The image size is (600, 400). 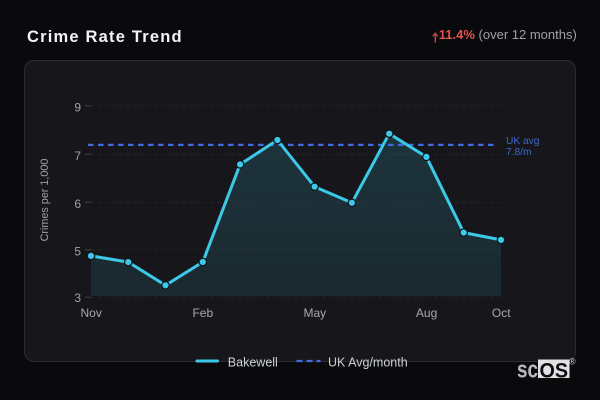 What do you see at coordinates (554, 370) in the screenshot?
I see `svg-text: OS` at bounding box center [554, 370].